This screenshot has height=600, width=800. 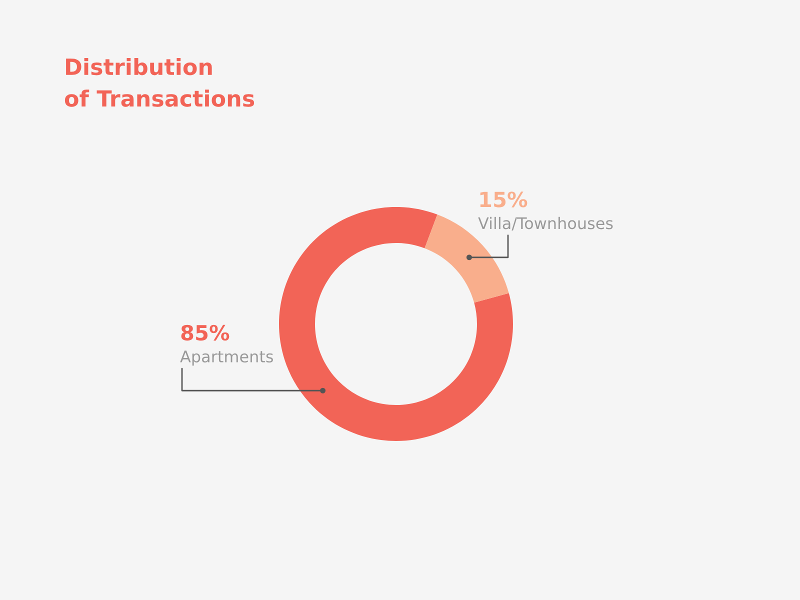 What do you see at coordinates (205, 332) in the screenshot?
I see `data-label: 85%` at bounding box center [205, 332].